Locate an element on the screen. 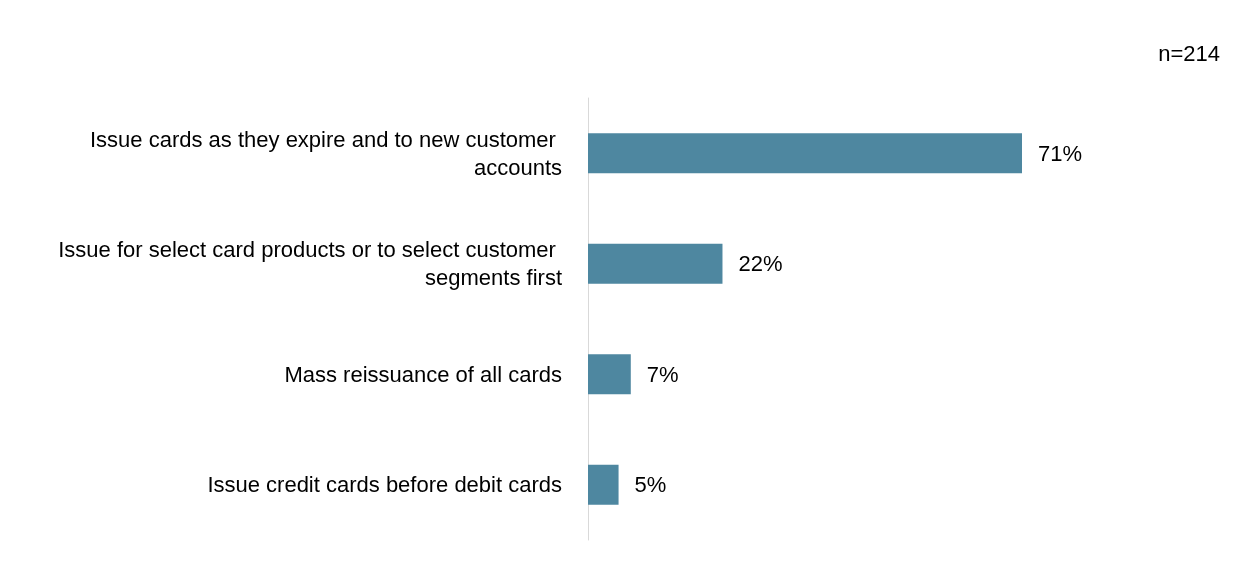 Image resolution: width=1250 pixels, height=575 pixels. y-tick-label: Issue for select card products or to select customer segments first is located at coordinates (310, 264).